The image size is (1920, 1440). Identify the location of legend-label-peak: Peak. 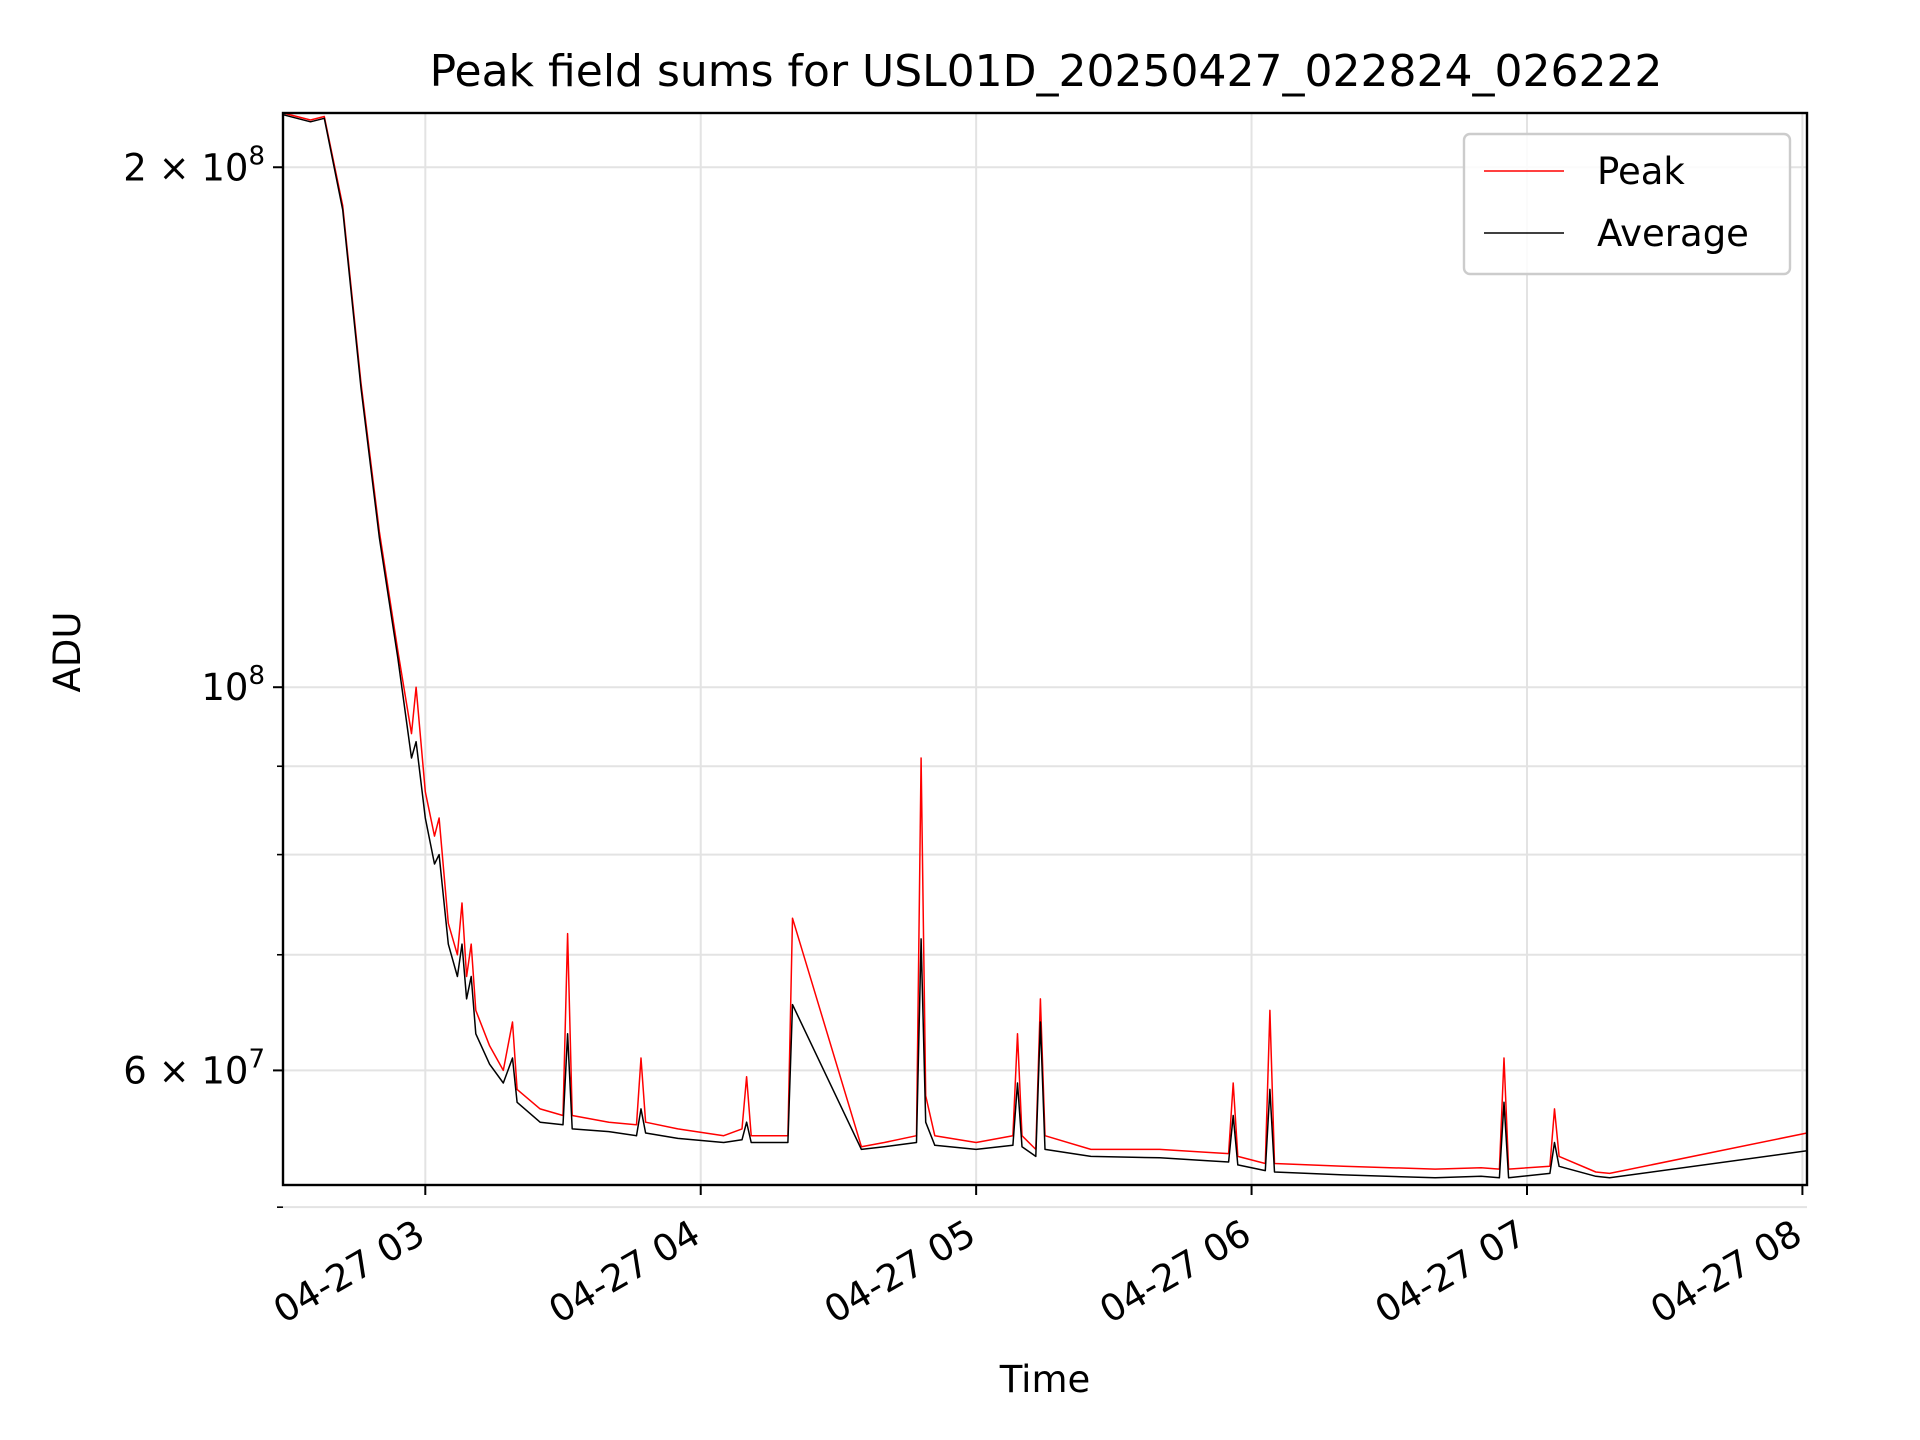
(1641, 171).